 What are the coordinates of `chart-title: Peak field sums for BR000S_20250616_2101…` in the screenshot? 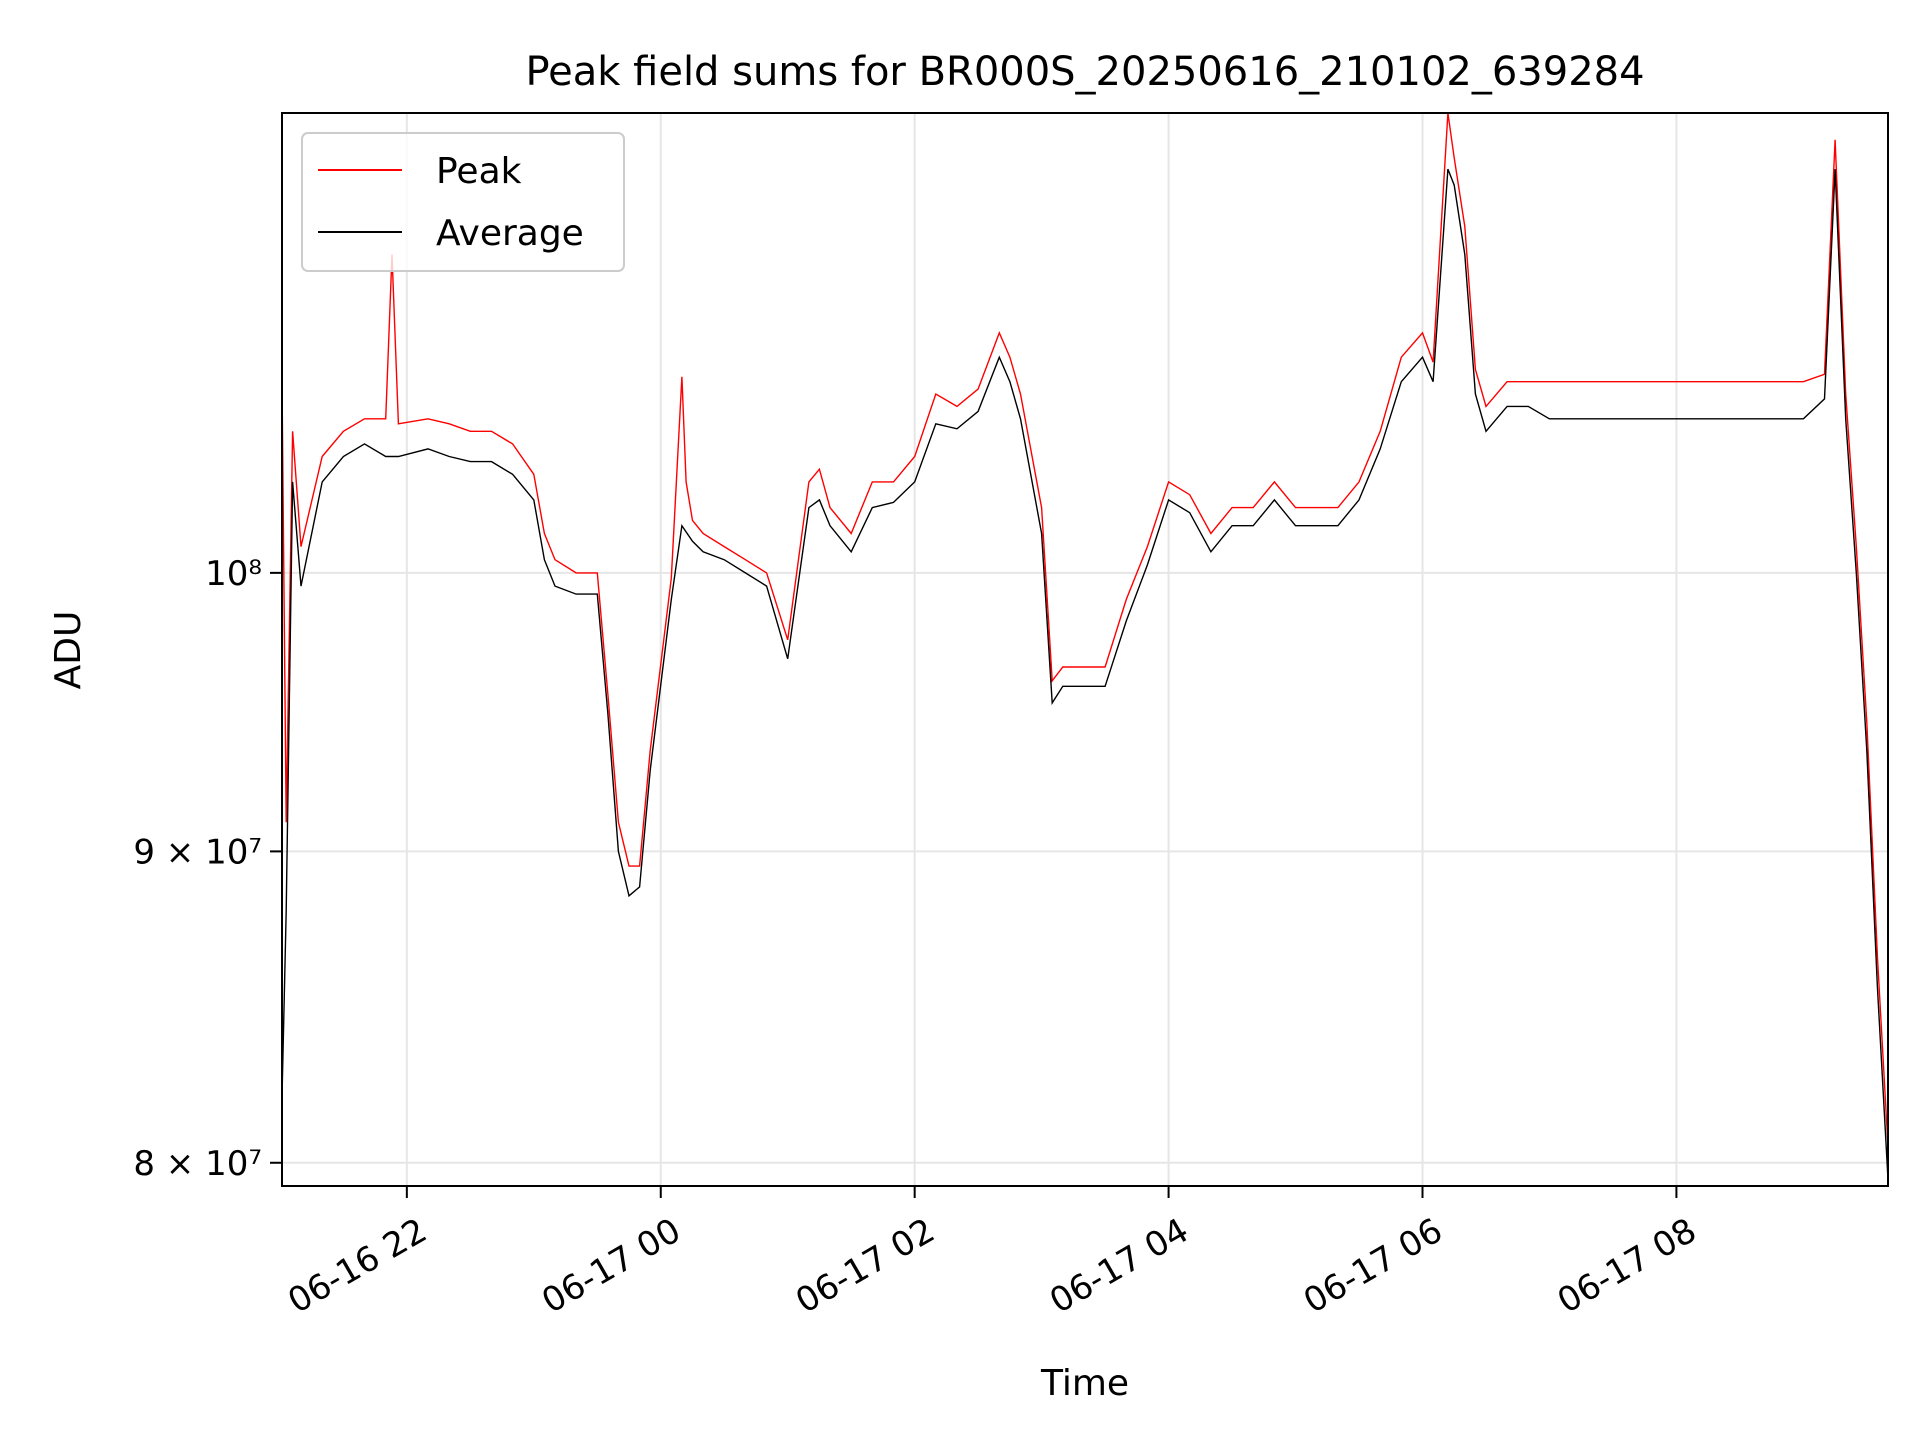 It's located at (1084, 72).